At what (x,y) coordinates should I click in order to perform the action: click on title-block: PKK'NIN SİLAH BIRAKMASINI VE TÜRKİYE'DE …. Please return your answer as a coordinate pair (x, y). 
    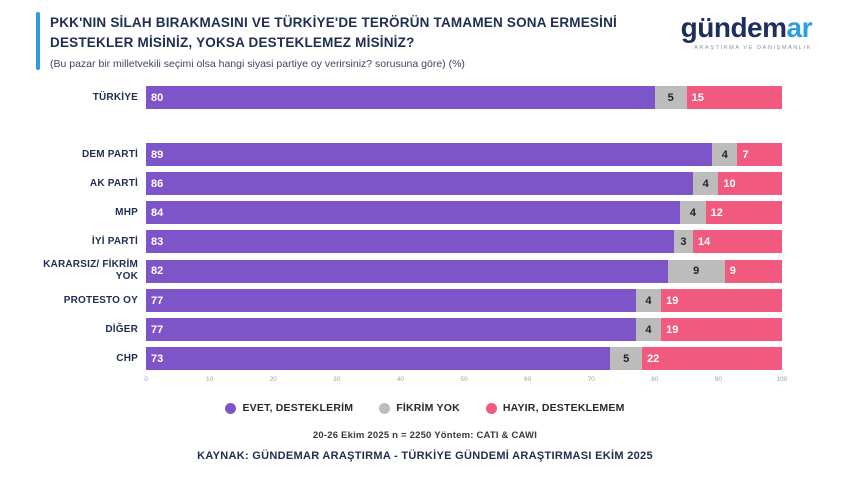
    Looking at the image, I should click on (326, 41).